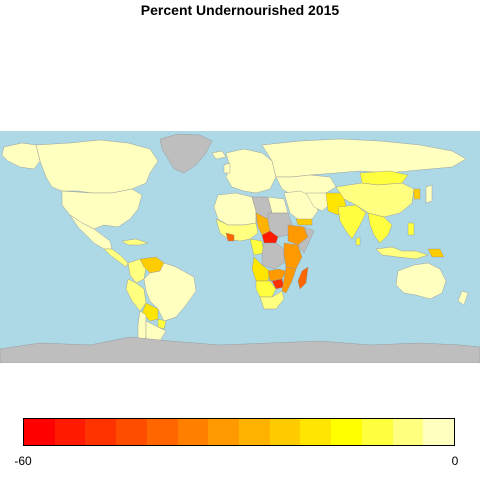  I want to click on region-indonesia, so click(402, 253).